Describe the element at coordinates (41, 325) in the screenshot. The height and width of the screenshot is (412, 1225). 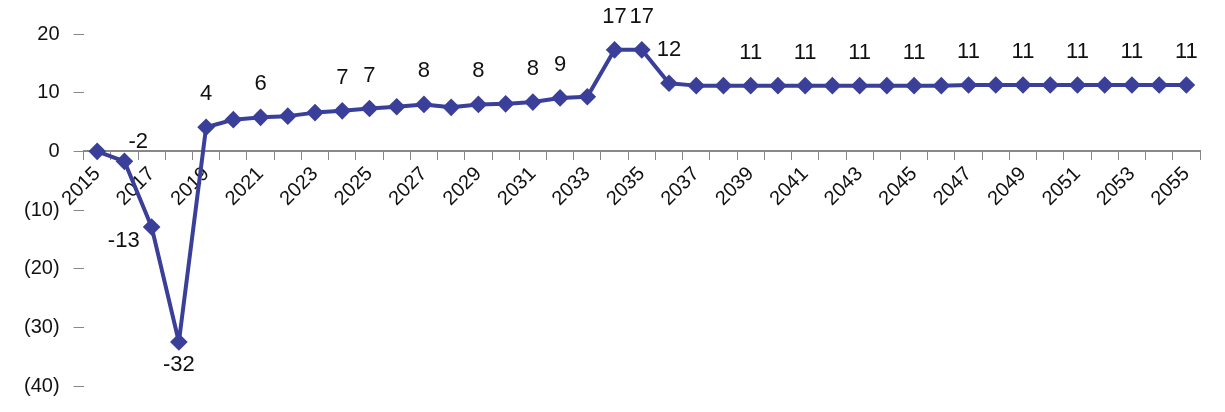
I see `y-tick-label: (30)` at that location.